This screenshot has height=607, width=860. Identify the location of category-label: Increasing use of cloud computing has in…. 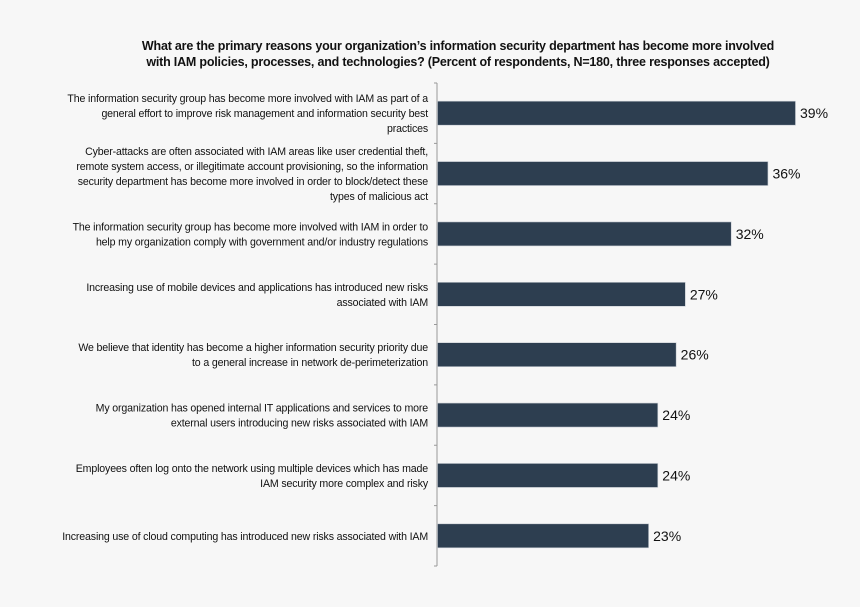
(245, 537).